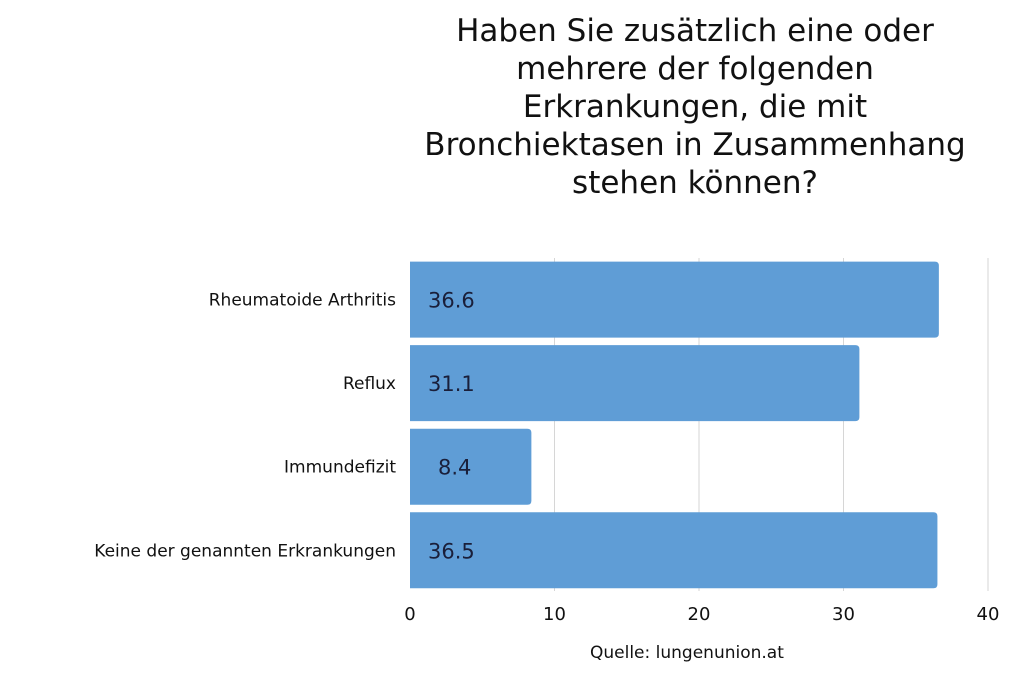 The height and width of the screenshot is (683, 1024). Describe the element at coordinates (988, 614) in the screenshot. I see `x-tick-label: 40` at that location.